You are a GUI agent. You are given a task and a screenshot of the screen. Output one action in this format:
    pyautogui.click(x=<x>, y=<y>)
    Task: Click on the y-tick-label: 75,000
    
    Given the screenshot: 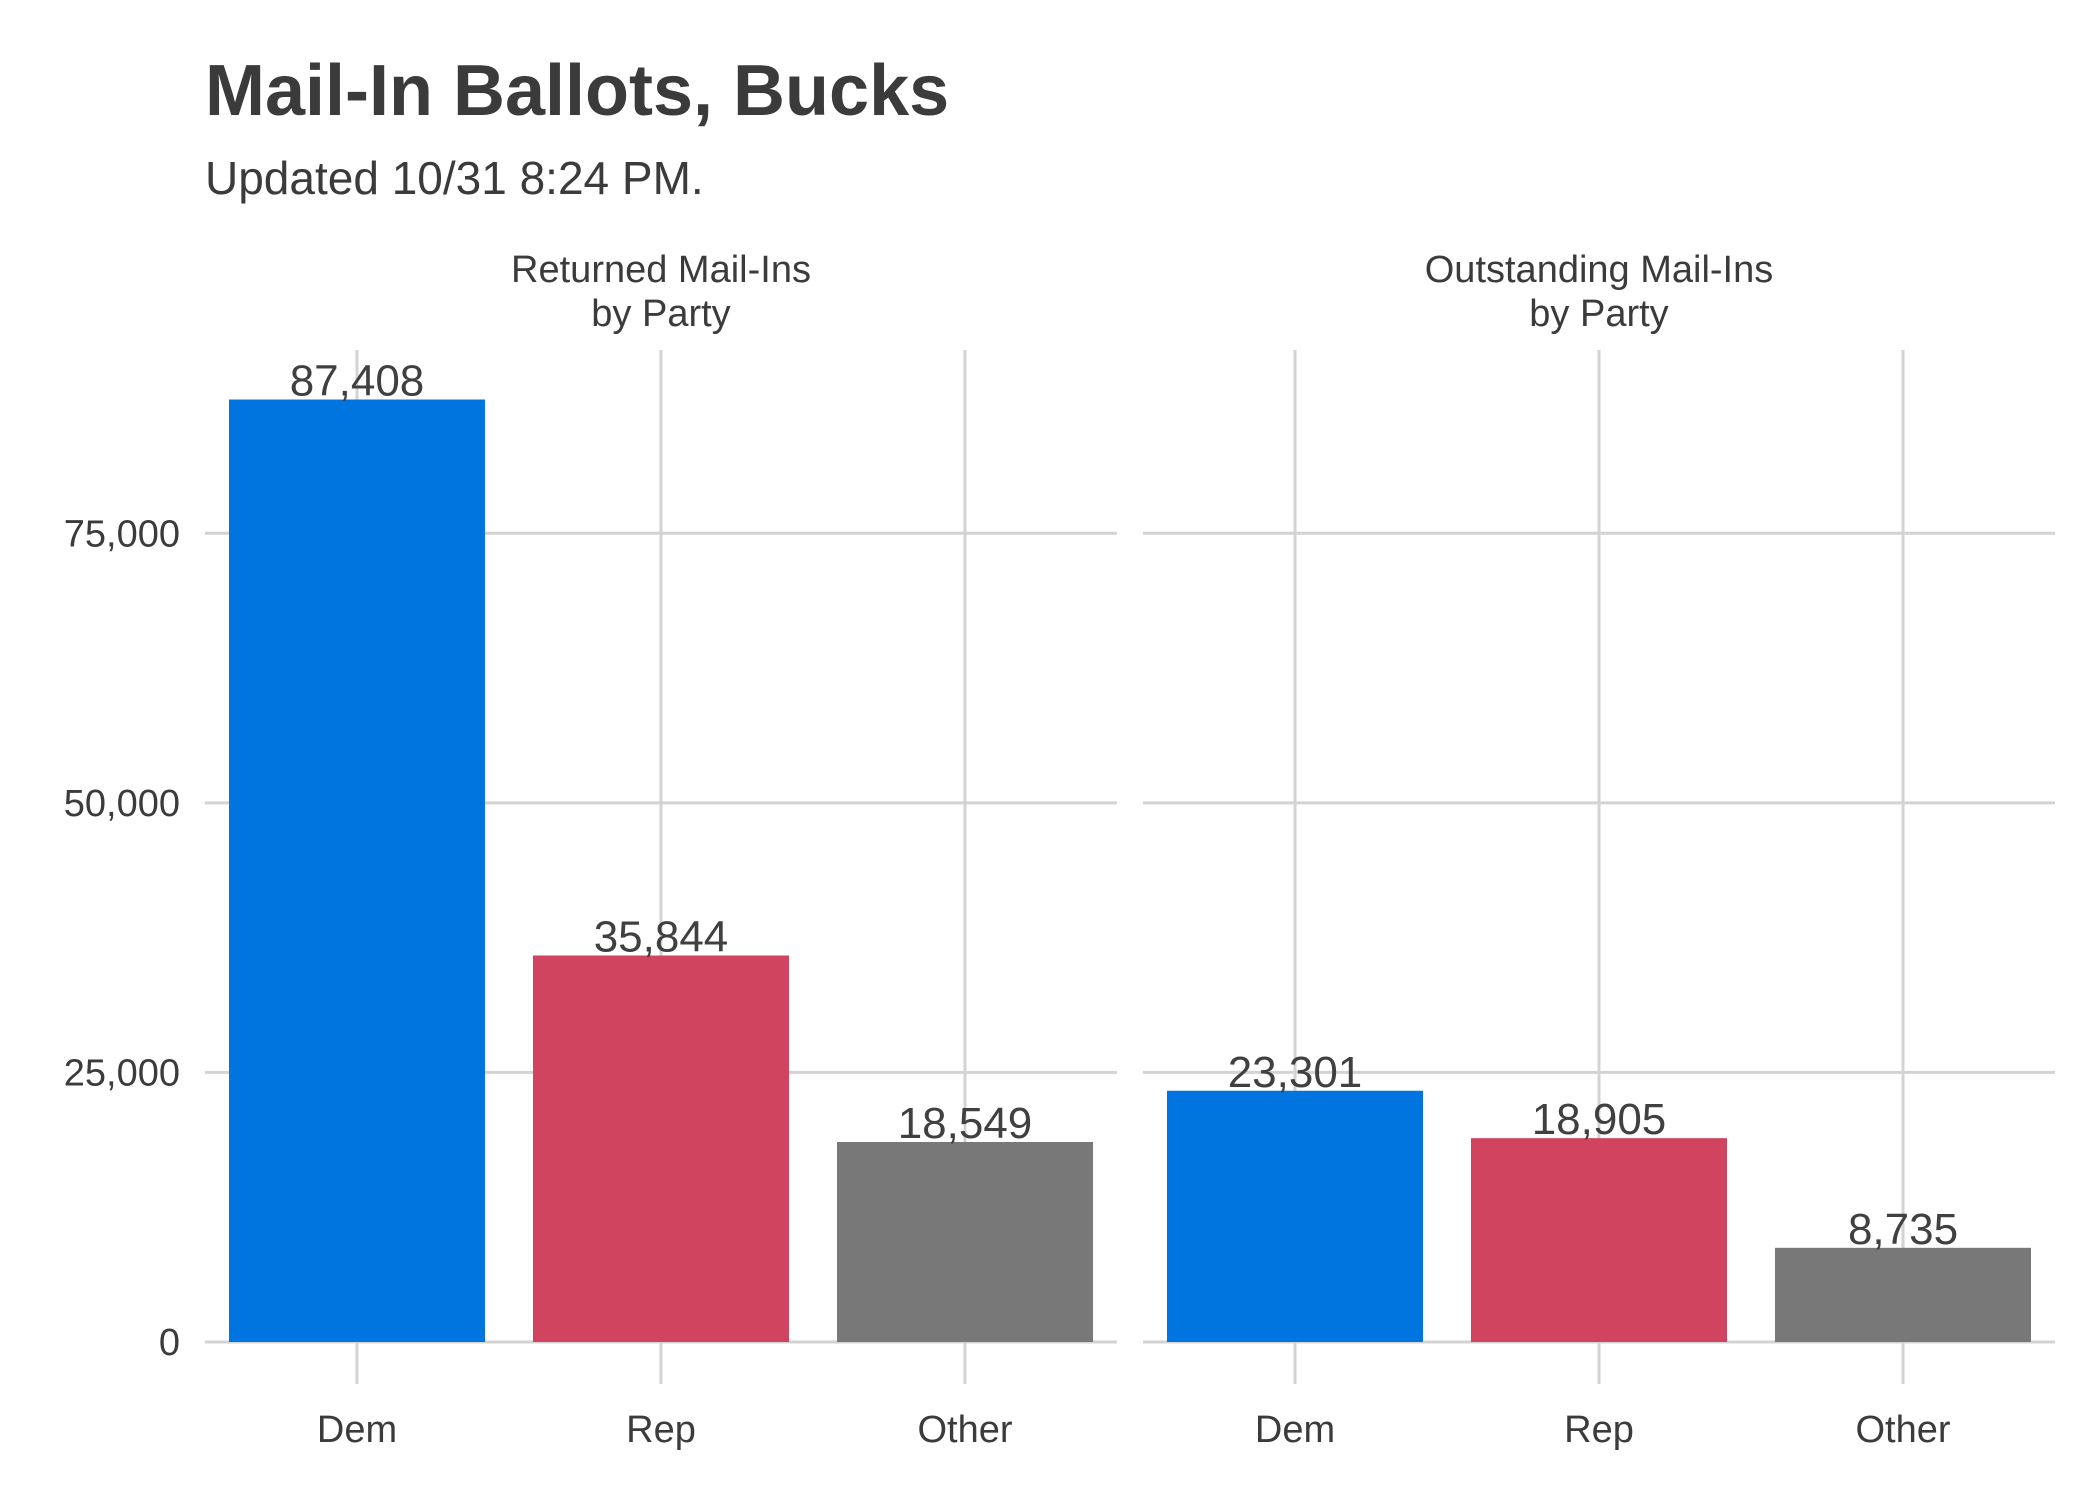 What is the action you would take?
    pyautogui.click(x=122, y=534)
    